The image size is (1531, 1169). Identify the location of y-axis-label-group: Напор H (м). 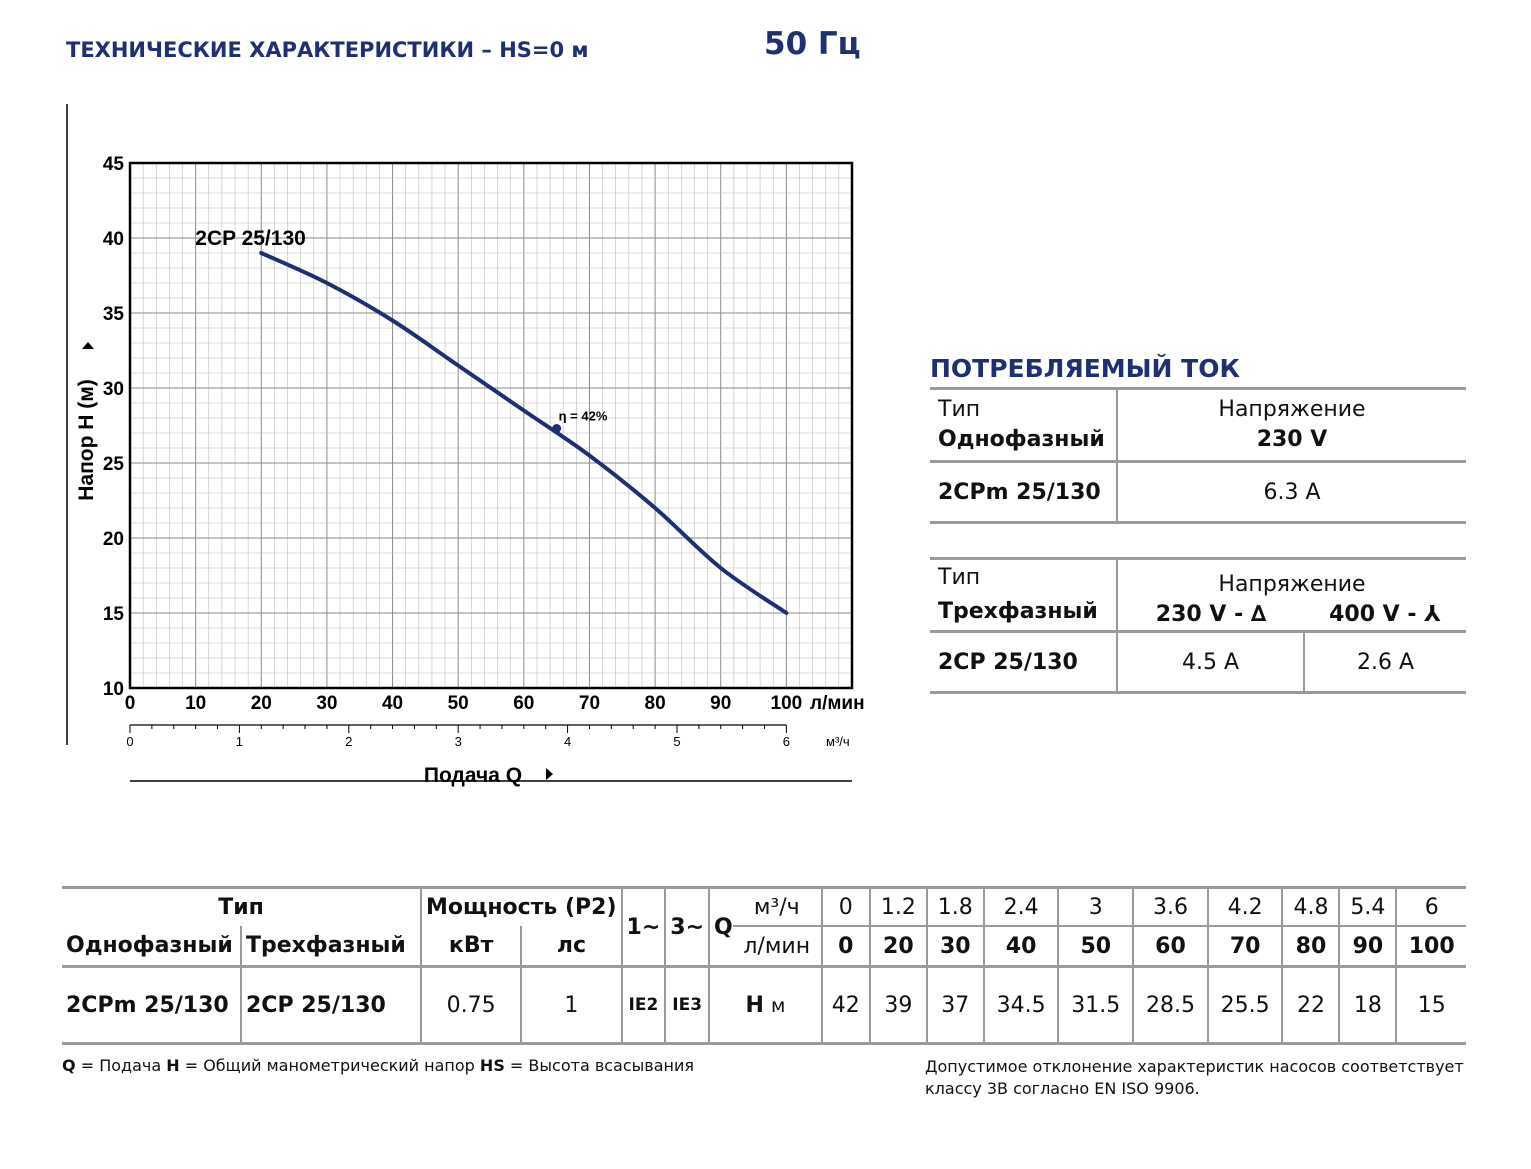
(86, 440).